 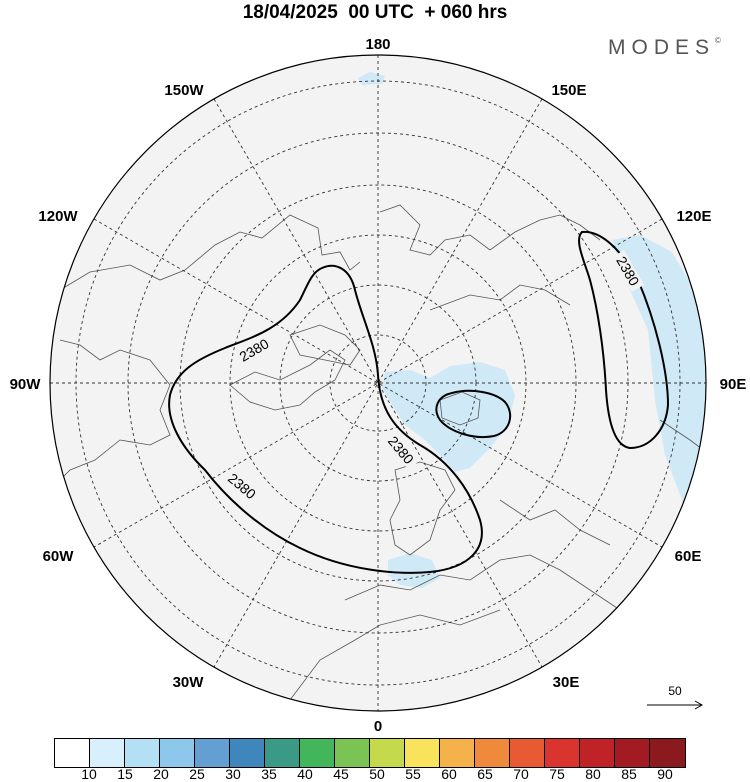 What do you see at coordinates (59, 556) in the screenshot?
I see `lon-label-60w: 60W` at bounding box center [59, 556].